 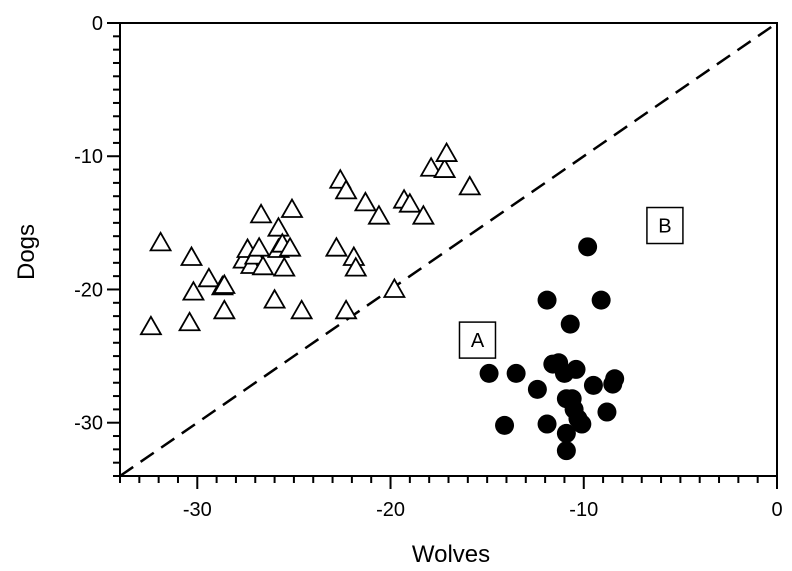 I want to click on region-label: B, so click(x=664, y=227).